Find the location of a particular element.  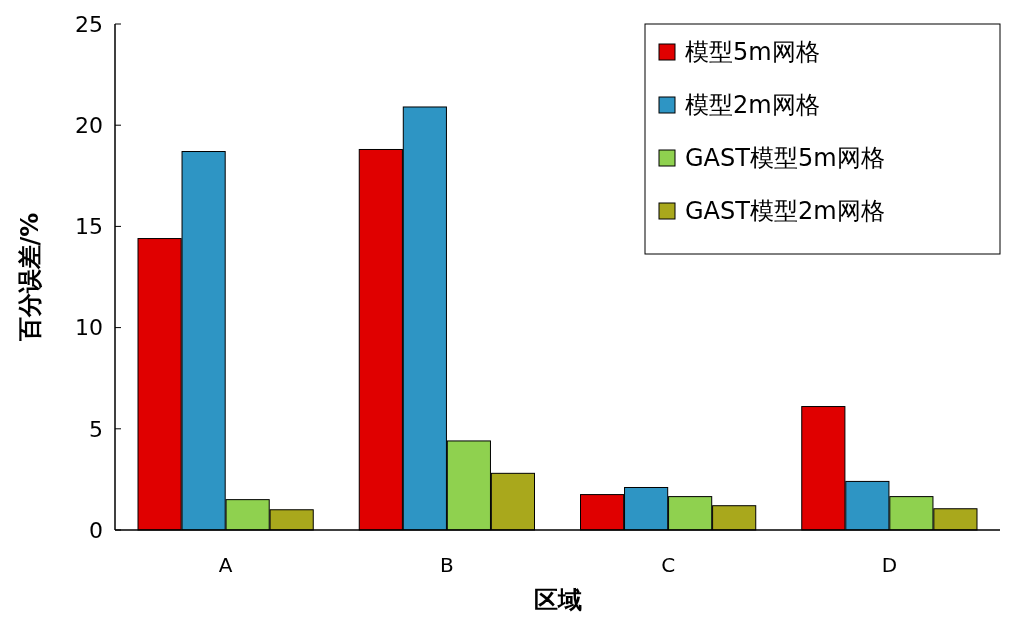

x-tick-label: C is located at coordinates (668, 565).